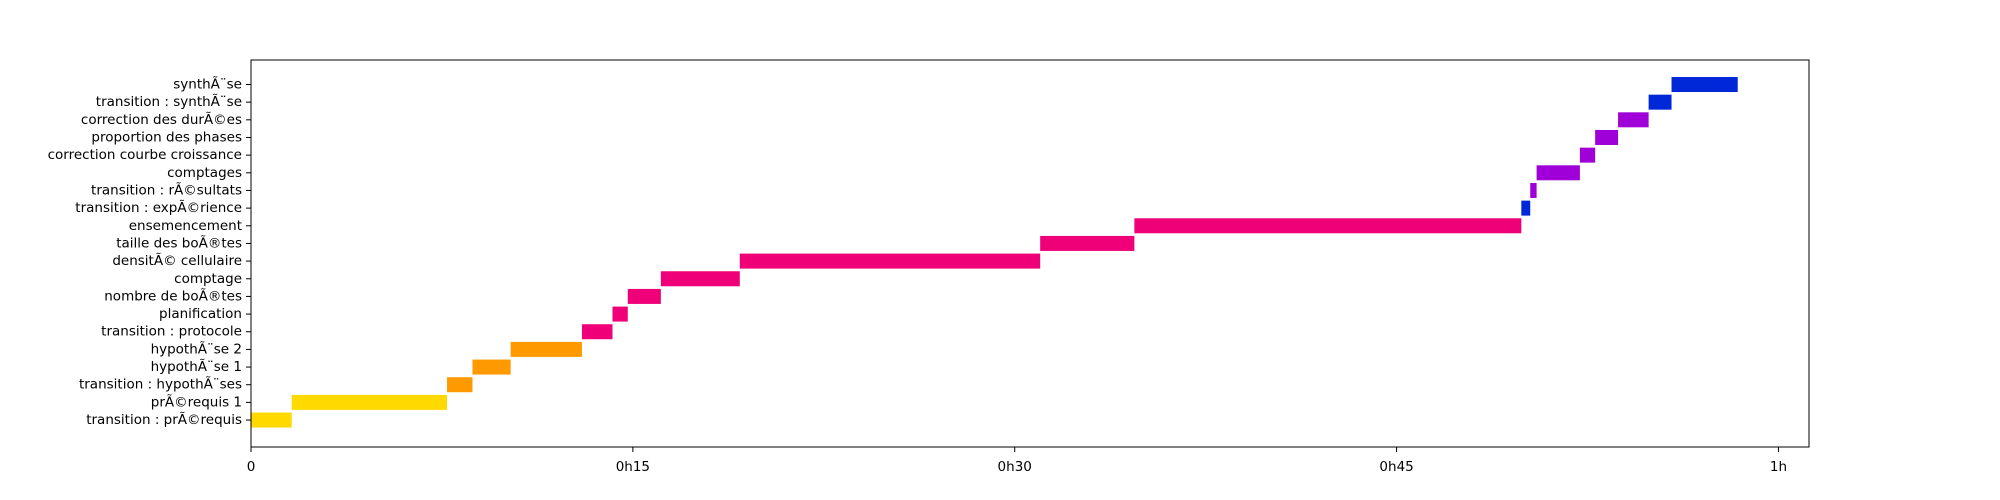 This screenshot has width=2000, height=500. I want to click on task-label: taille des boÃ®tes, so click(179, 242).